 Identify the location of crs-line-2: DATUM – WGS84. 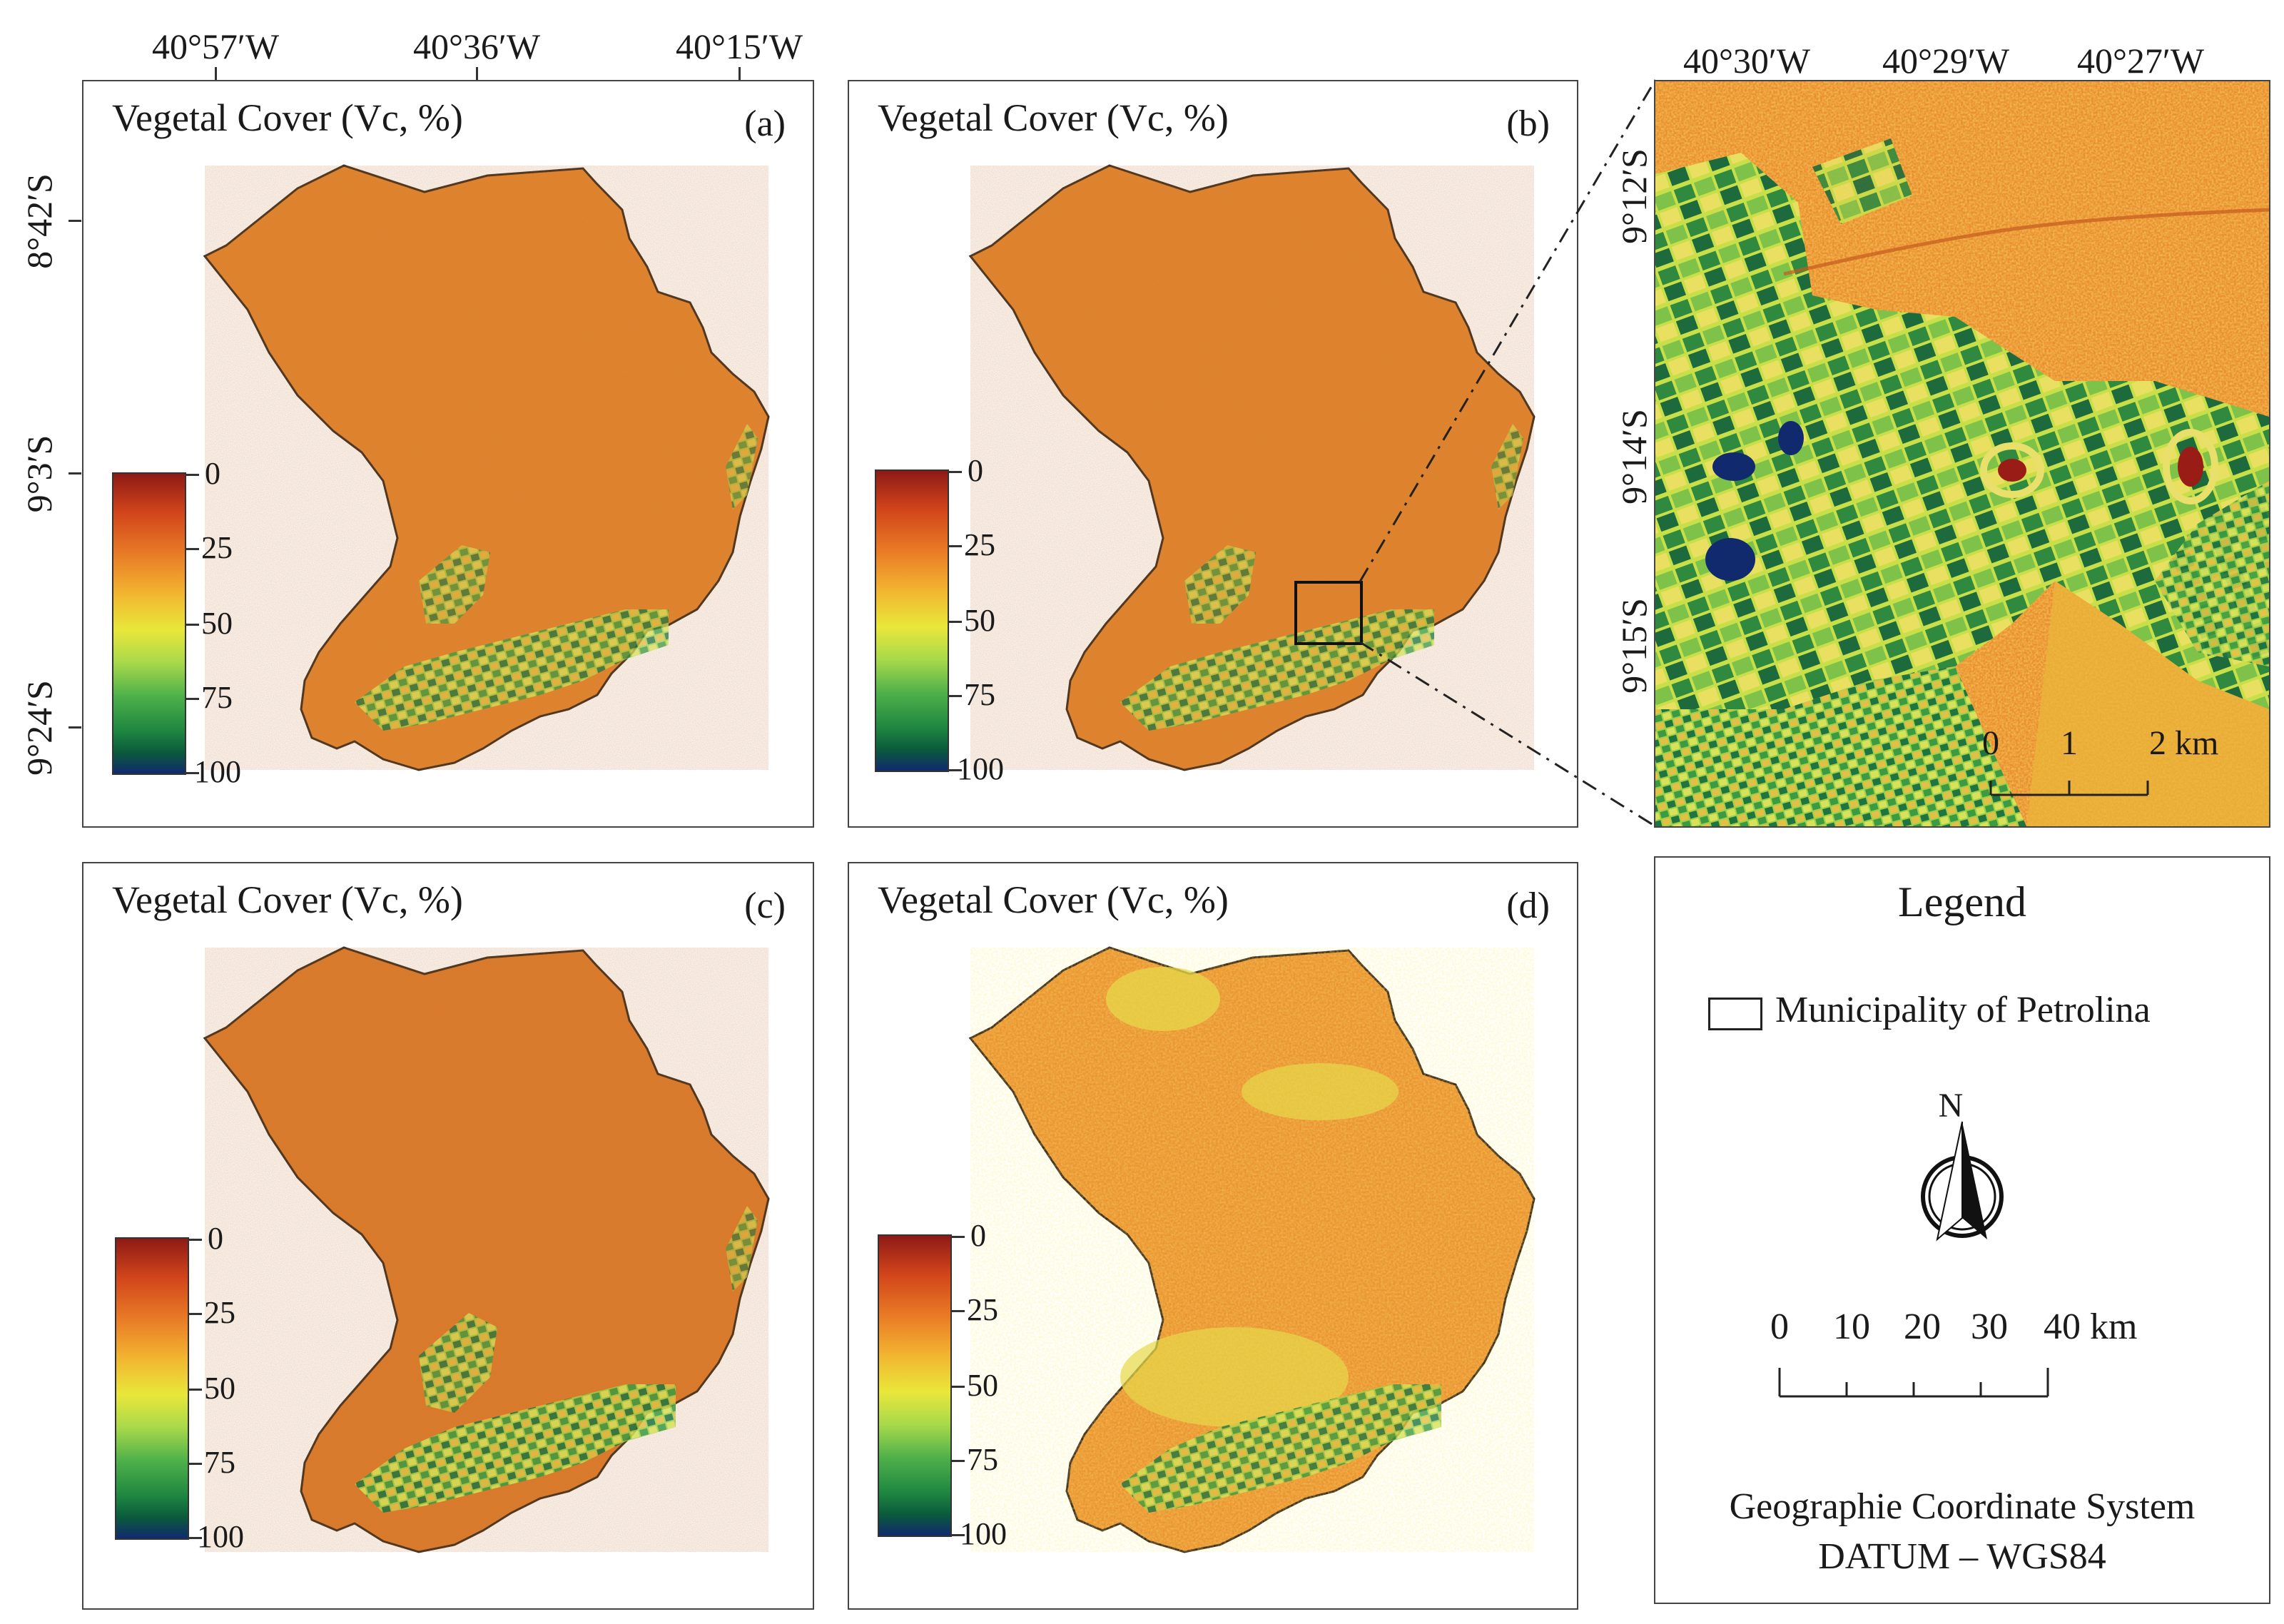
(1962, 1556).